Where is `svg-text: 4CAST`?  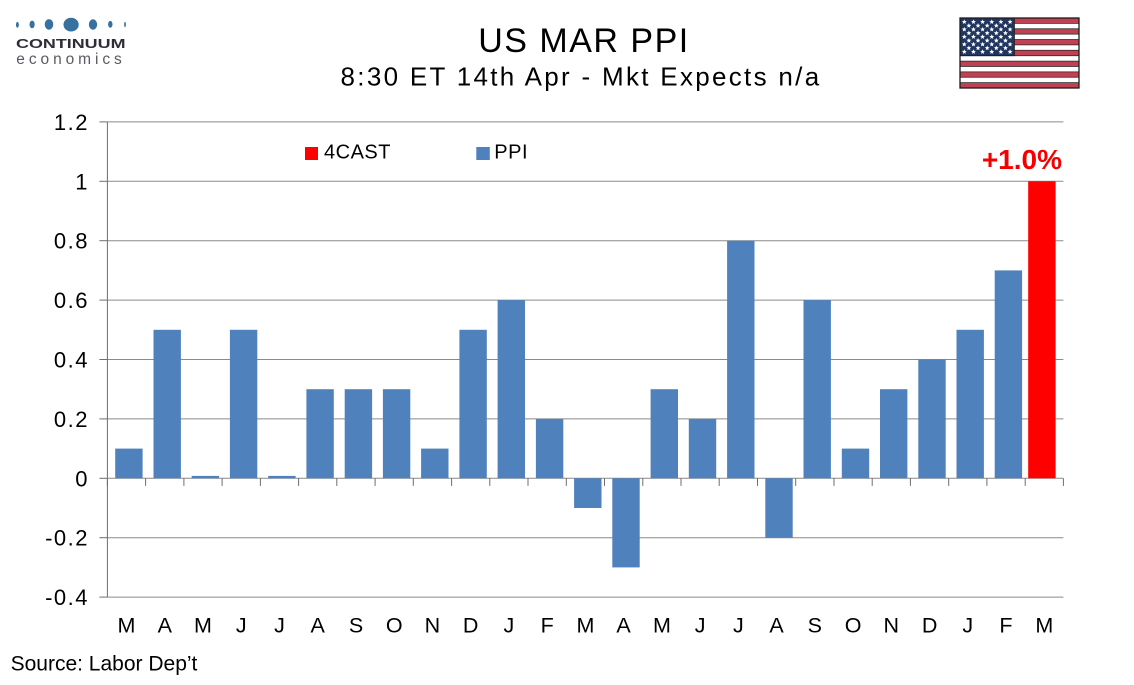
svg-text: 4CAST is located at coordinates (357, 153).